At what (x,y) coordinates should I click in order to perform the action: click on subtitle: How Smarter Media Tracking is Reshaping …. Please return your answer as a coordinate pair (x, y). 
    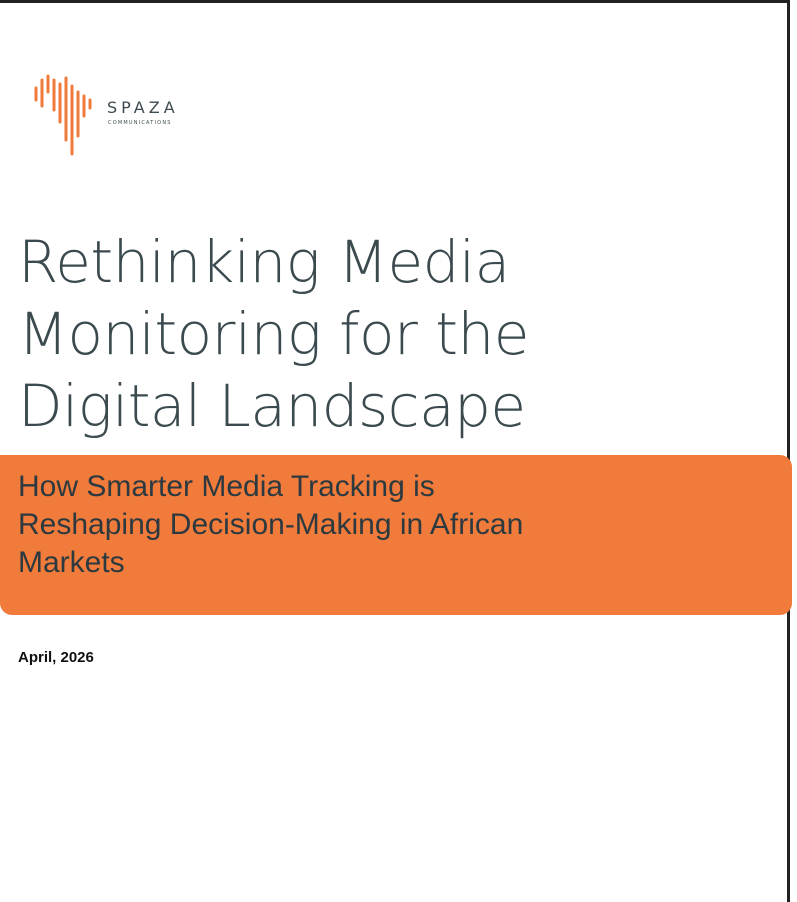
    Looking at the image, I should click on (270, 525).